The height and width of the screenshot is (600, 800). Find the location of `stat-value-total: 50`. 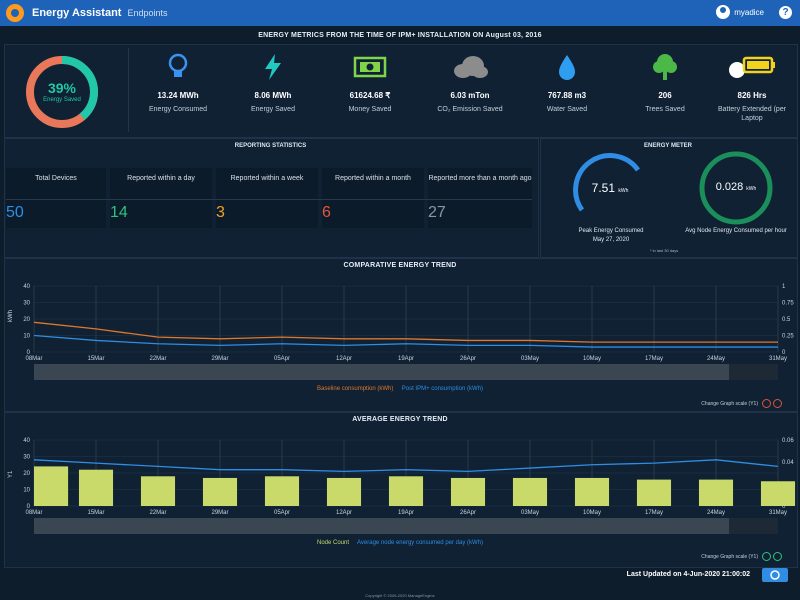

stat-value-total: 50 is located at coordinates (15, 212).